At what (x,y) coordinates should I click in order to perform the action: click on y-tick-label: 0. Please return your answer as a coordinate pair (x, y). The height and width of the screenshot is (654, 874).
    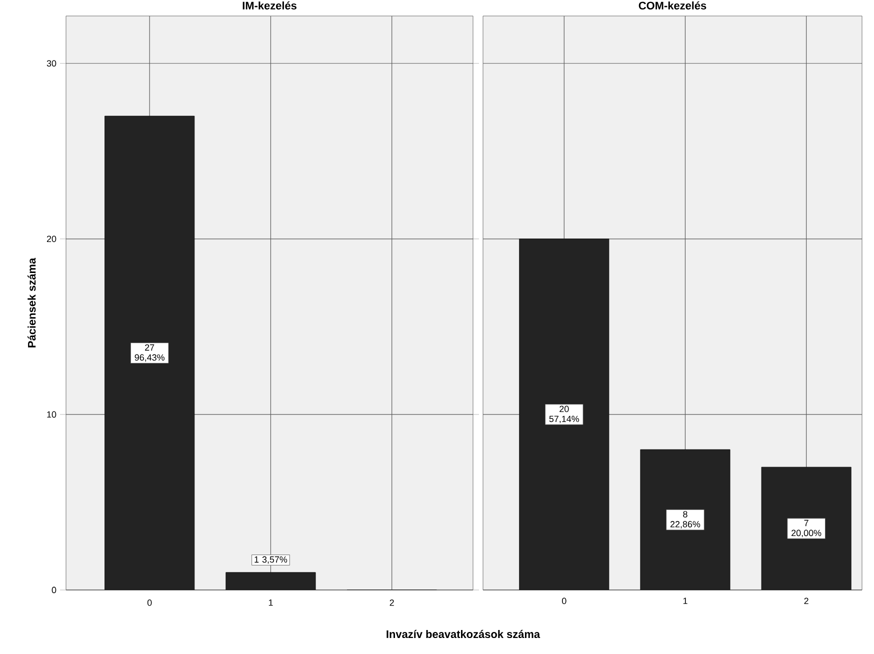
    Looking at the image, I should click on (54, 590).